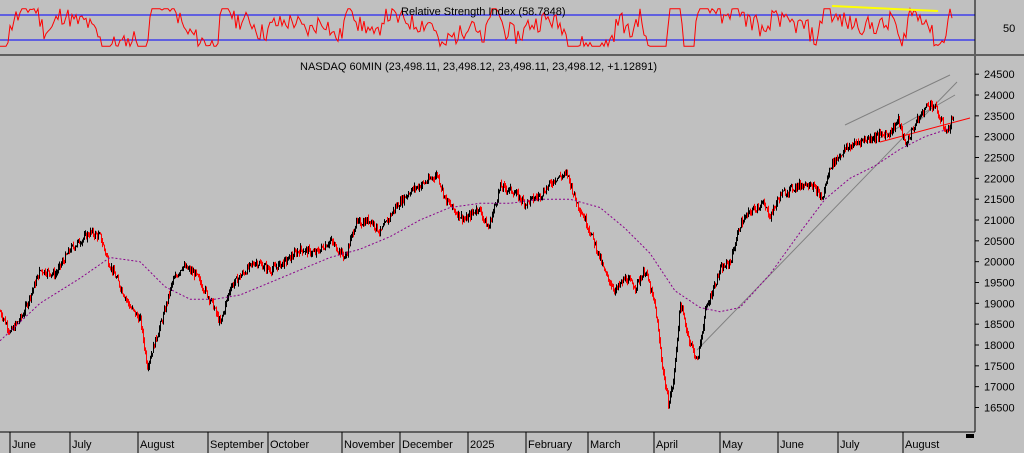  Describe the element at coordinates (237, 445) in the screenshot. I see `x-tick-label: September` at that location.